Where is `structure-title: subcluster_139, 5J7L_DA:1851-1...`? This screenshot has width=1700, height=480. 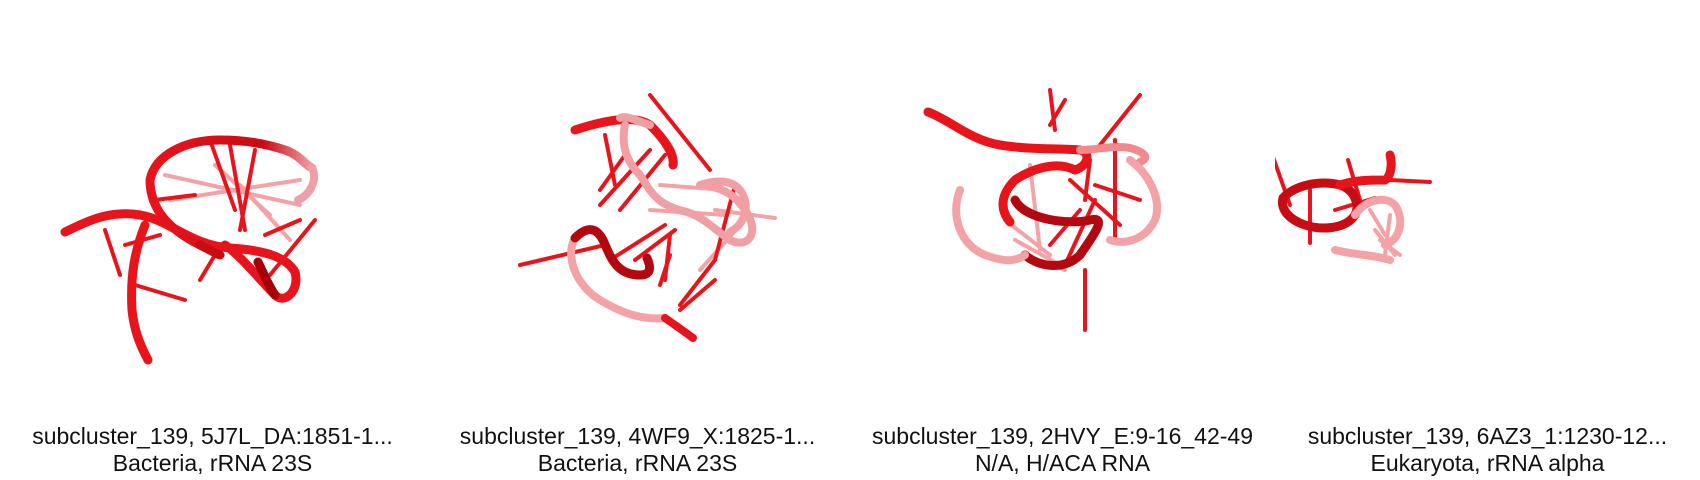 structure-title: subcluster_139, 5J7L_DA:1851-1... is located at coordinates (212, 436).